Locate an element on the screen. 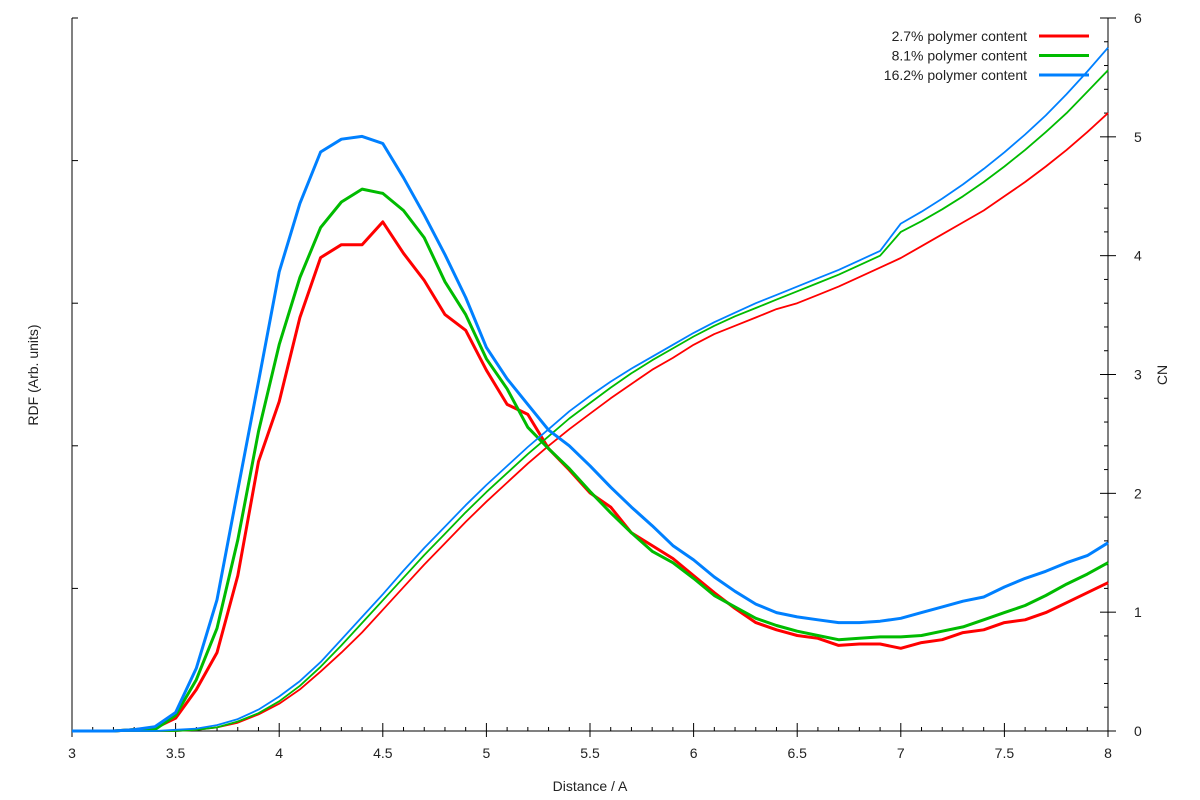 Image resolution: width=1200 pixels, height=800 pixels. x-axis-label: Distance / A is located at coordinates (590, 786).